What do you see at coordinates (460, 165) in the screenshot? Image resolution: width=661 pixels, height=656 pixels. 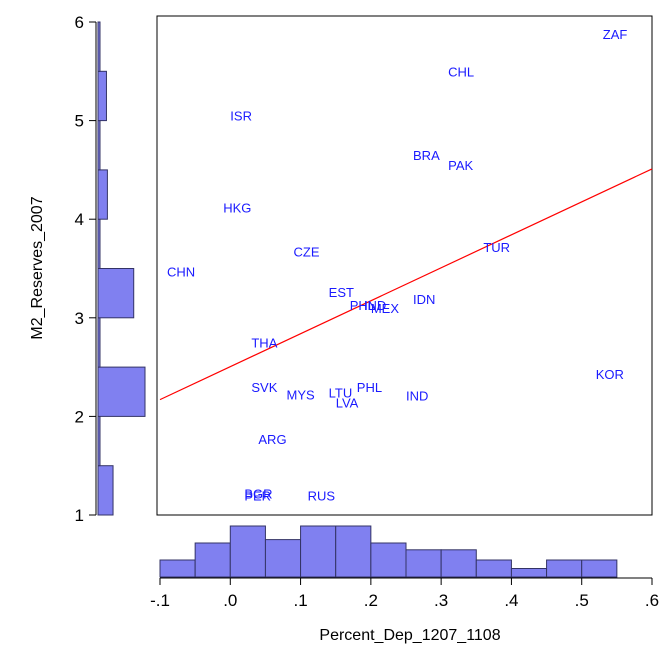 I see `point-label-pak-4: PAK` at bounding box center [460, 165].